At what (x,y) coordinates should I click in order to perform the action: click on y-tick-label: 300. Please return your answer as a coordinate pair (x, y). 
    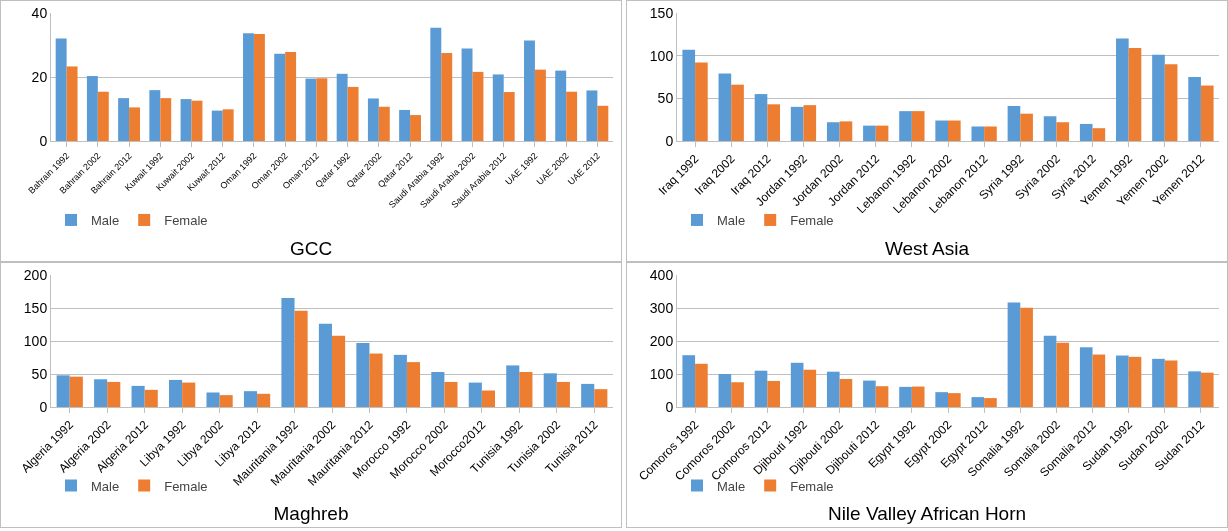
    Looking at the image, I should click on (661, 307).